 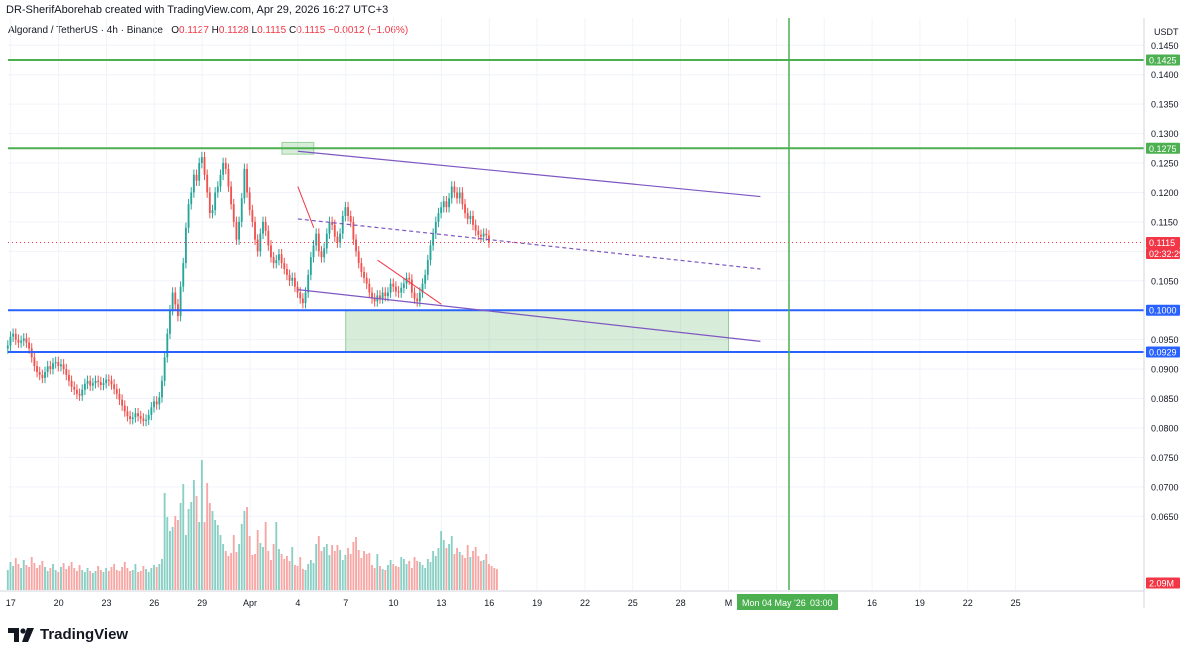 I want to click on tradingview-logo: TradingView, so click(x=68, y=634).